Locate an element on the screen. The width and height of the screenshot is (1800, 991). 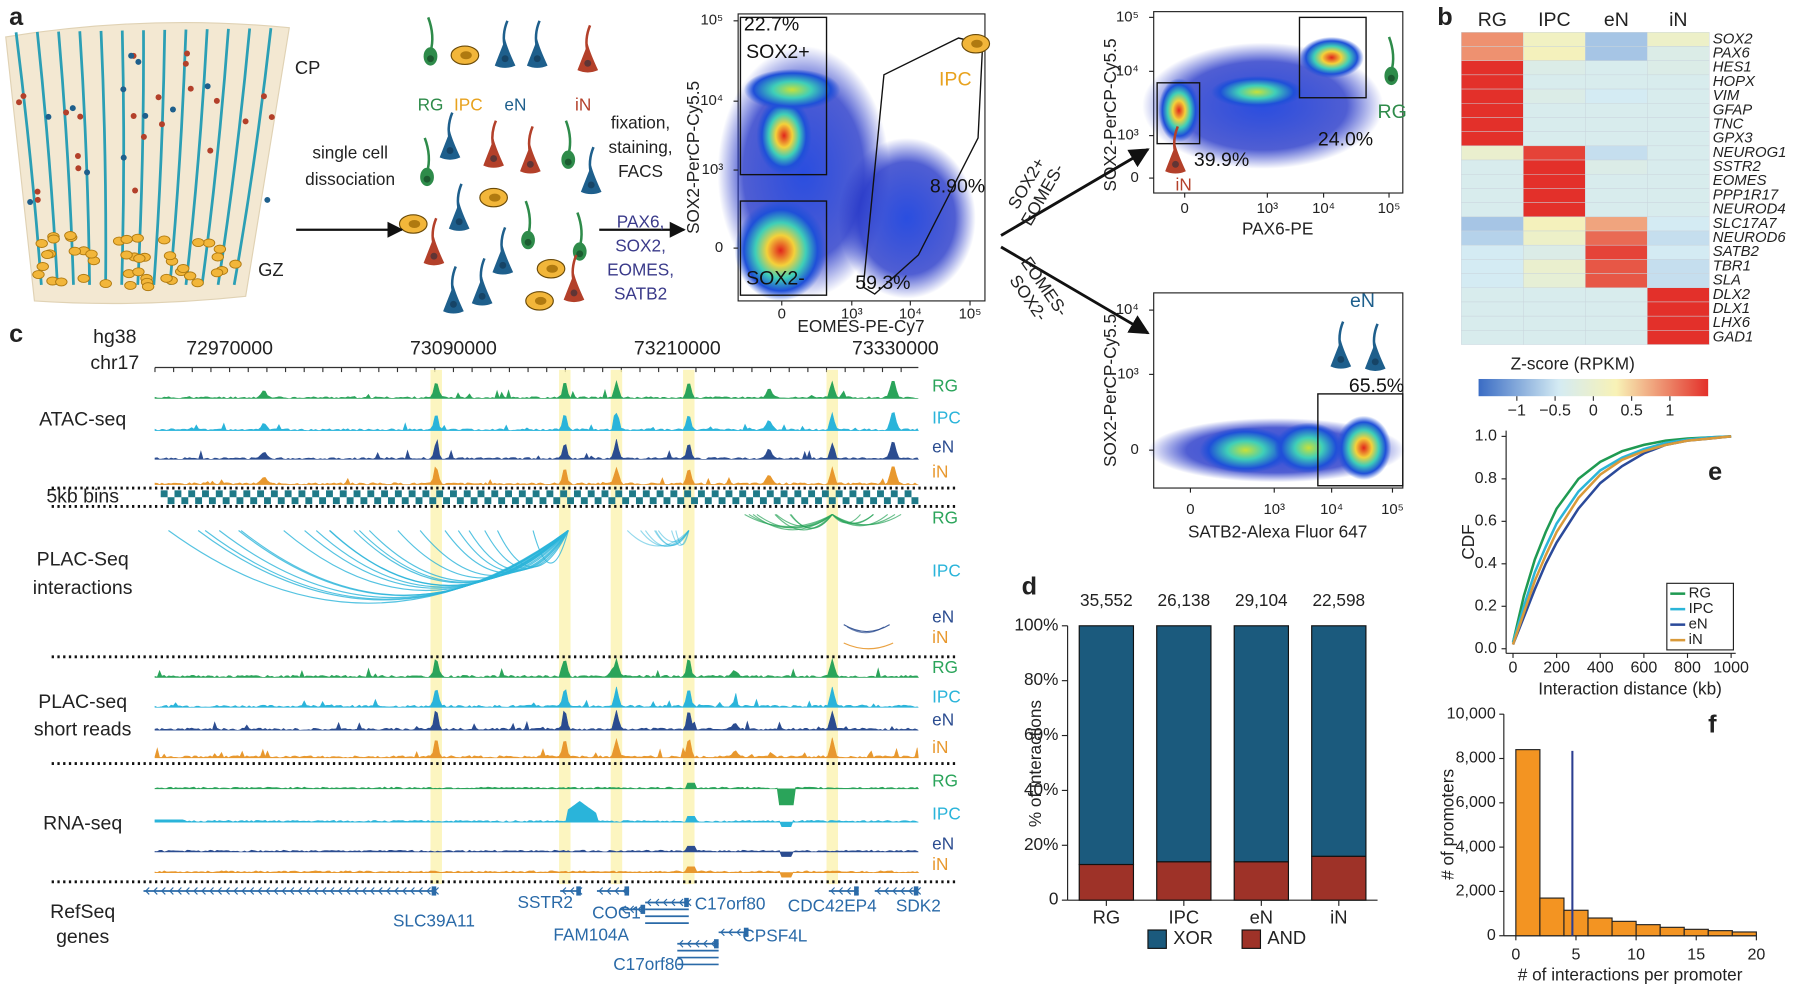
y-tick-label: 10³ is located at coordinates (713, 169).